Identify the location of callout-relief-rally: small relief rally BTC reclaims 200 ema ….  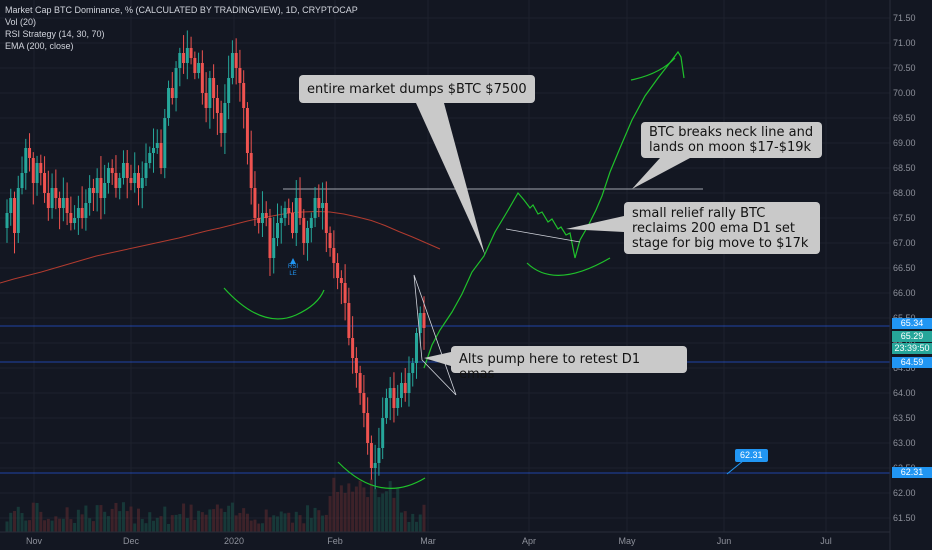
(722, 228).